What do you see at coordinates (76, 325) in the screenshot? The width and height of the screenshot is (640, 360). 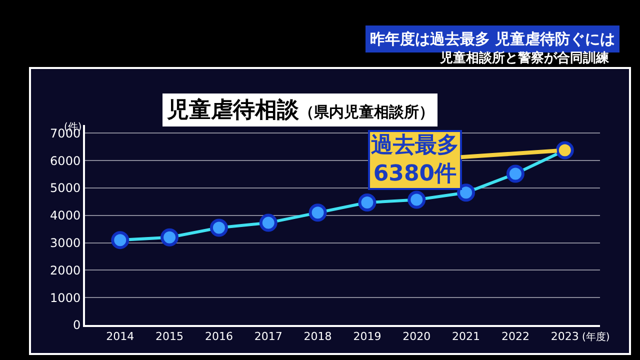 I see `y-tick-label: 0` at bounding box center [76, 325].